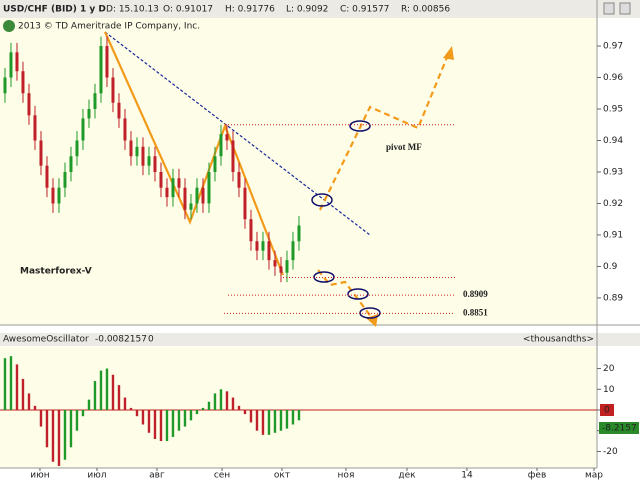 Image resolution: width=640 pixels, height=480 pixels. I want to click on osc-title: AwesomeOscillator, so click(46, 340).